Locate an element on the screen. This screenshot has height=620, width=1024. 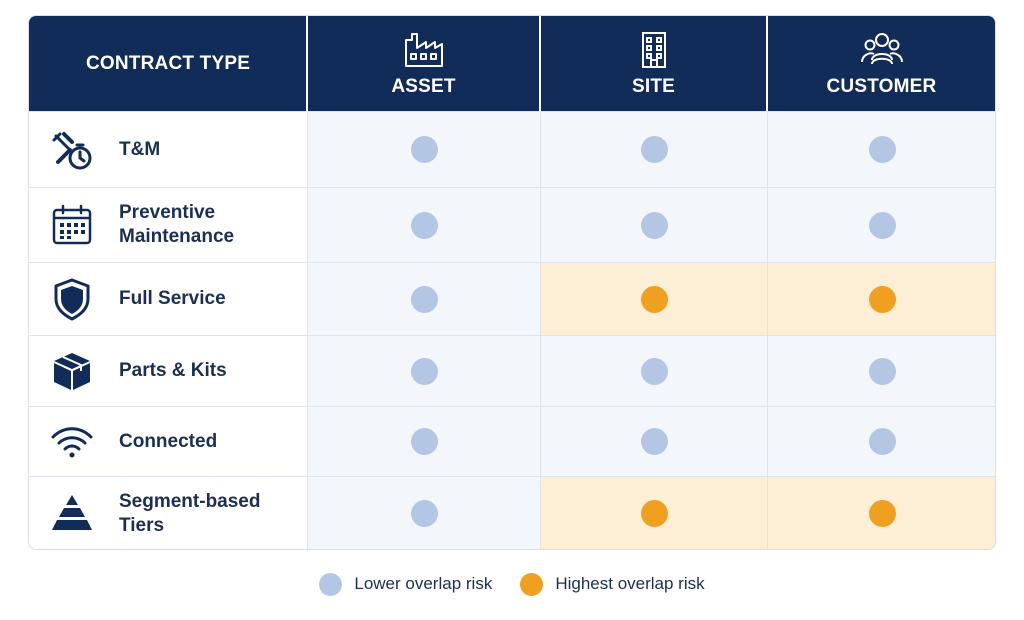
row-label-parts-kits: Parts & Kits is located at coordinates (168, 370).